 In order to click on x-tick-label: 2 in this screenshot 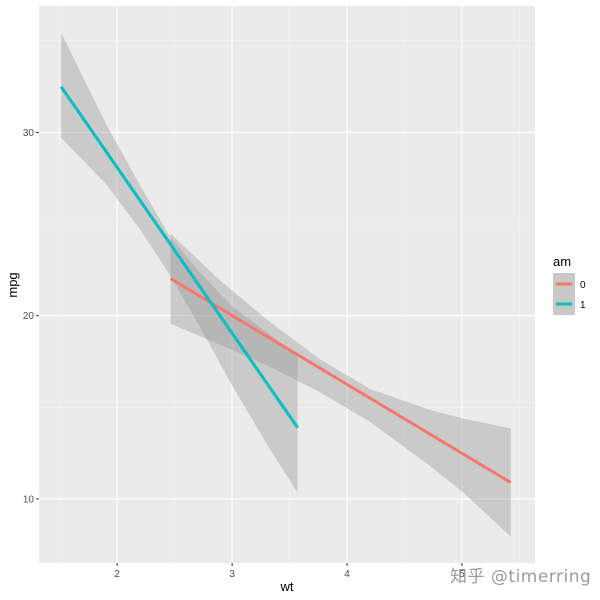, I will do `click(117, 574)`.